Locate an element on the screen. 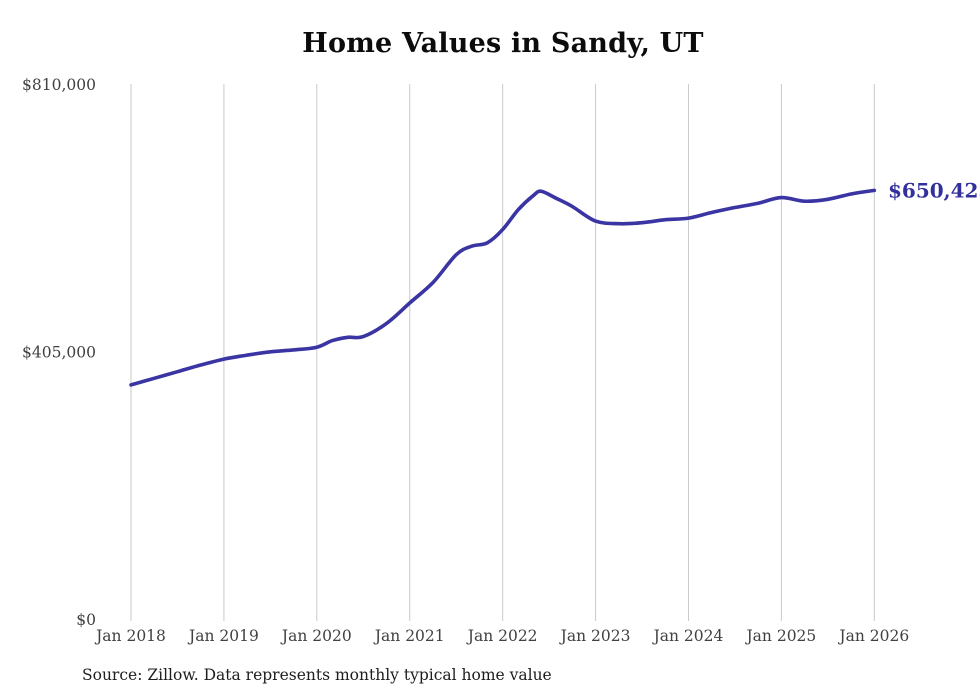  y-tick-label: $405,000 is located at coordinates (59, 353).